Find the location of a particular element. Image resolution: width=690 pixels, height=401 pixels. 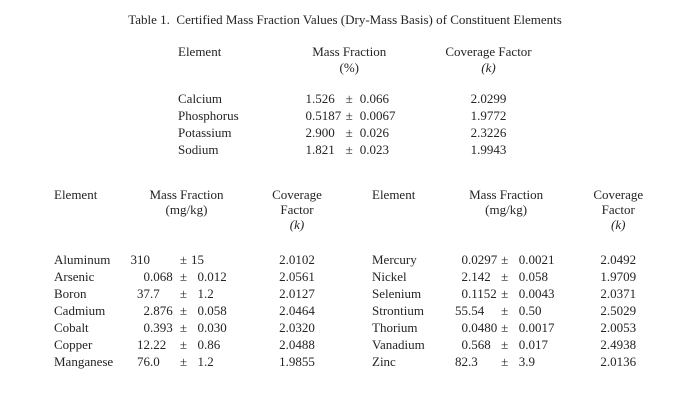

mass-fraction-value-cell: 1.526 is located at coordinates (322, 98).